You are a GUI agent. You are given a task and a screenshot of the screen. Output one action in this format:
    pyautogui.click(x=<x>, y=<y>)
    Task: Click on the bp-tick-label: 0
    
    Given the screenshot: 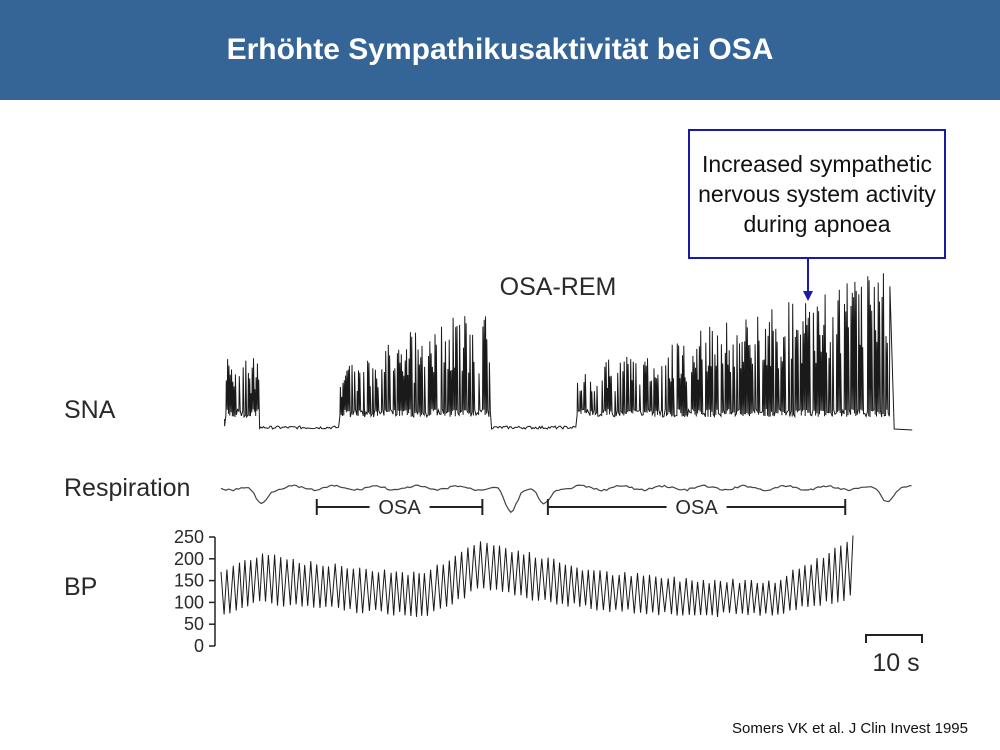 What is the action you would take?
    pyautogui.click(x=199, y=646)
    